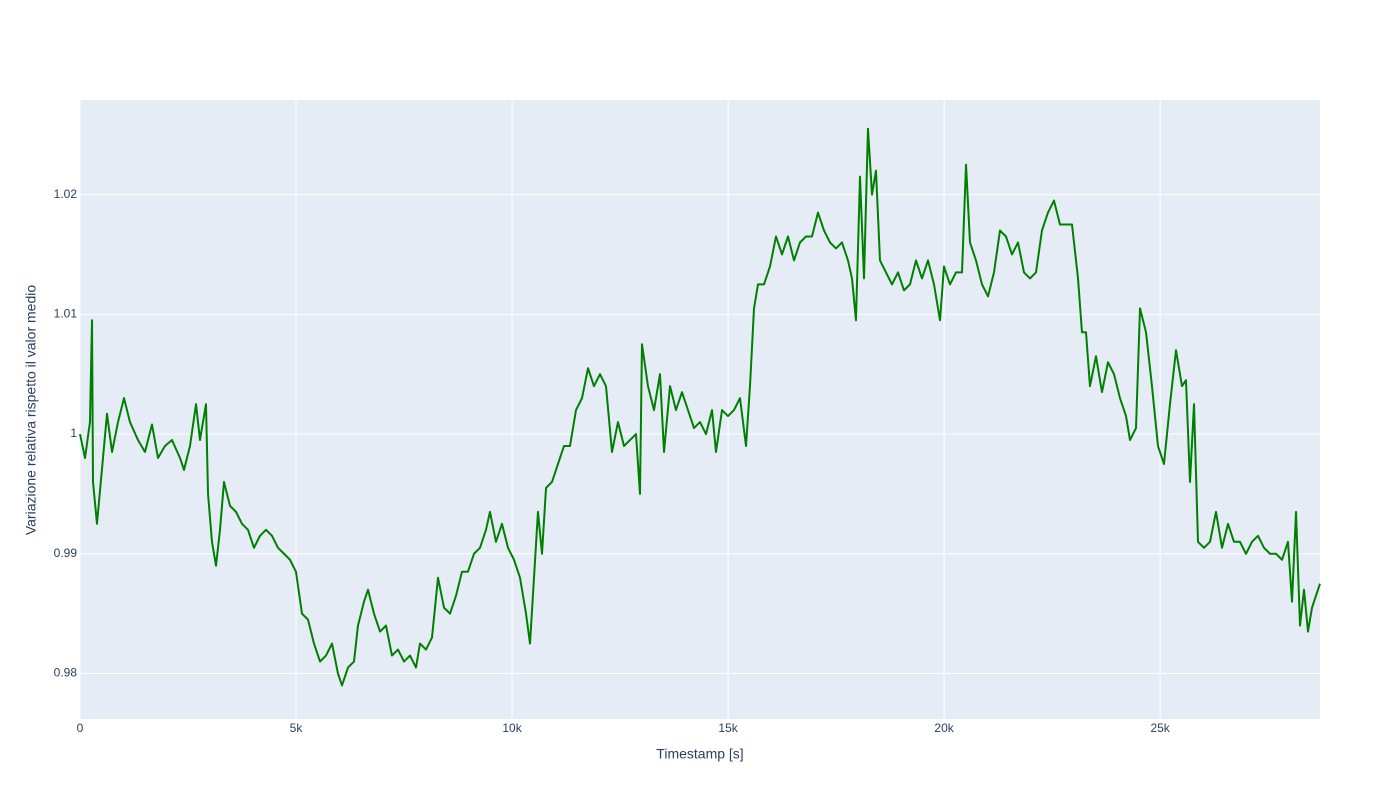 The width and height of the screenshot is (1400, 800). I want to click on y-tick-label: 0.98, so click(66, 673).